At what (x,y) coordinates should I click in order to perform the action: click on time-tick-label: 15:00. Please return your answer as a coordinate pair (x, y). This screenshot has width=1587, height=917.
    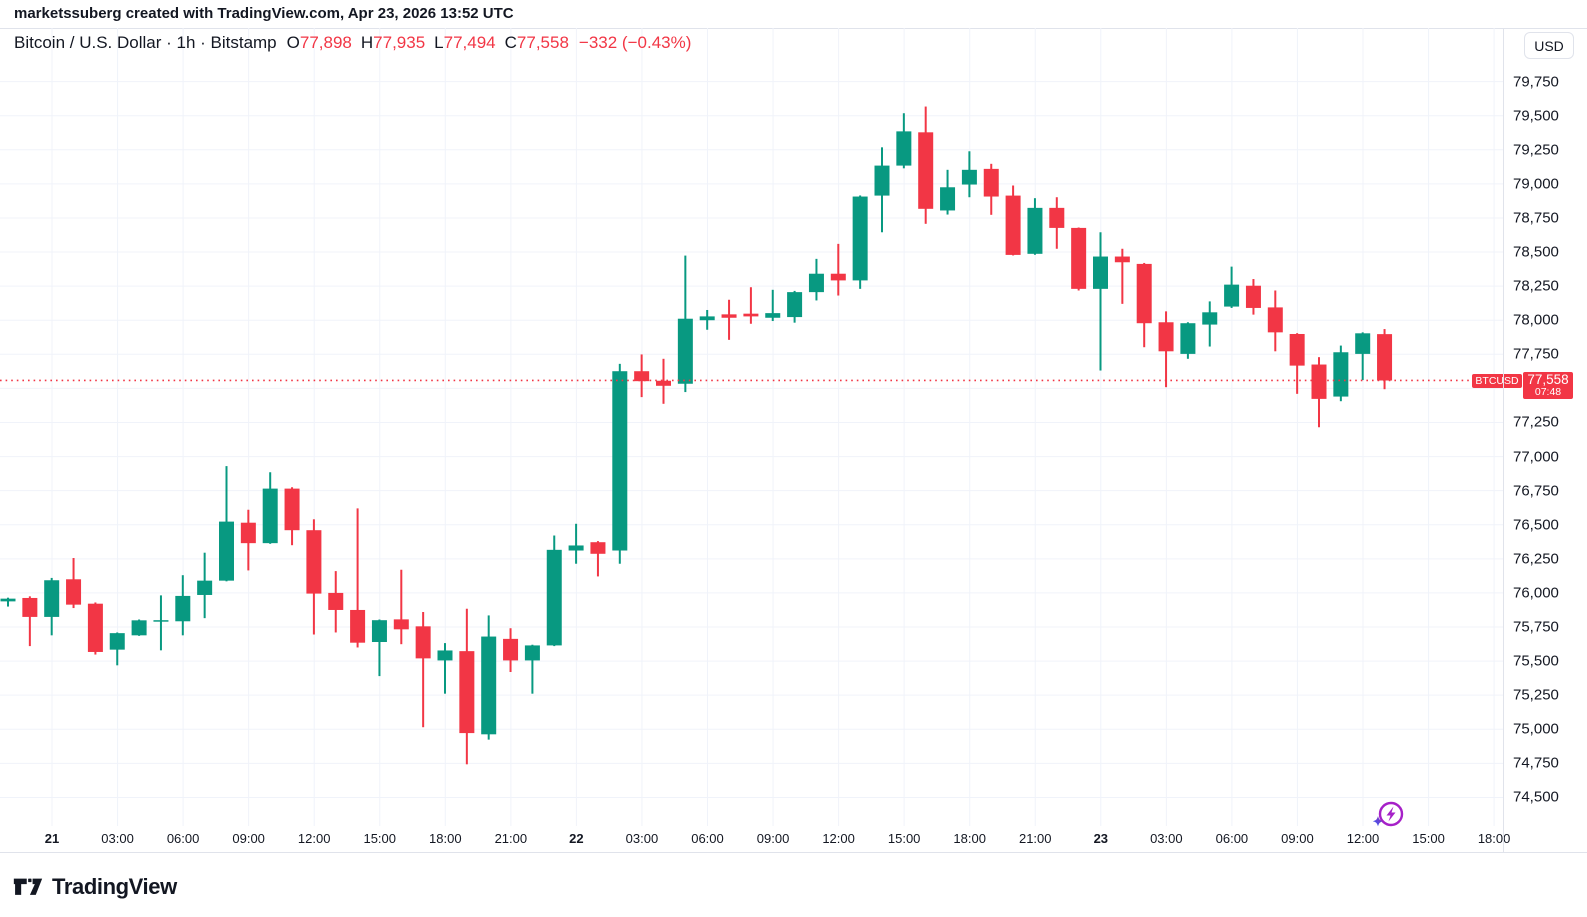
    Looking at the image, I should click on (380, 838).